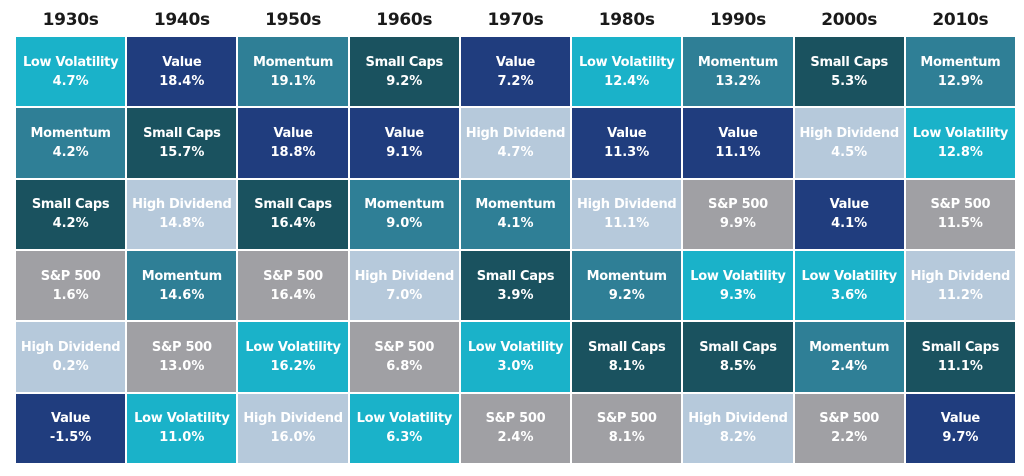 The height and width of the screenshot is (476, 1024). I want to click on quilt-cell: Momentum 19.1%, so click(293, 72).